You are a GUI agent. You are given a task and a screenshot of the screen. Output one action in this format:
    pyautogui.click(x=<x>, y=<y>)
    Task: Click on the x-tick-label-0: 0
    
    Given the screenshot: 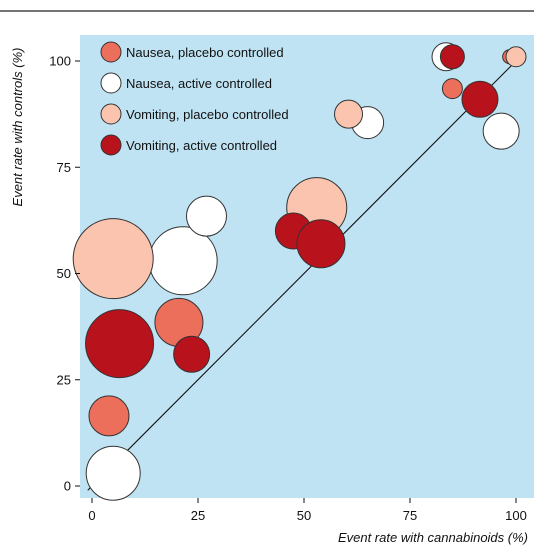 What is the action you would take?
    pyautogui.click(x=91, y=515)
    